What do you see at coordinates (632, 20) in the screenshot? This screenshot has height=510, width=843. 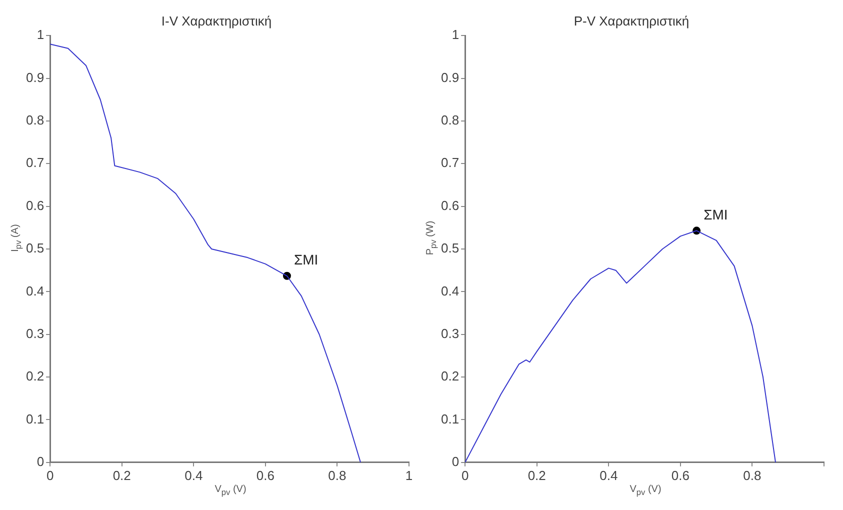 I see `chart-title: P-V Χαρακτηριστική` at bounding box center [632, 20].